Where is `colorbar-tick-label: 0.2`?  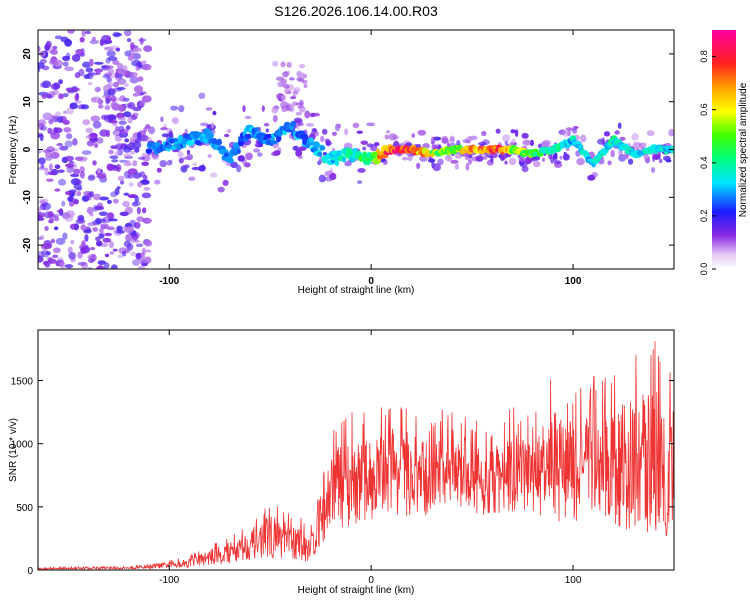 colorbar-tick-label: 0.2 is located at coordinates (704, 216).